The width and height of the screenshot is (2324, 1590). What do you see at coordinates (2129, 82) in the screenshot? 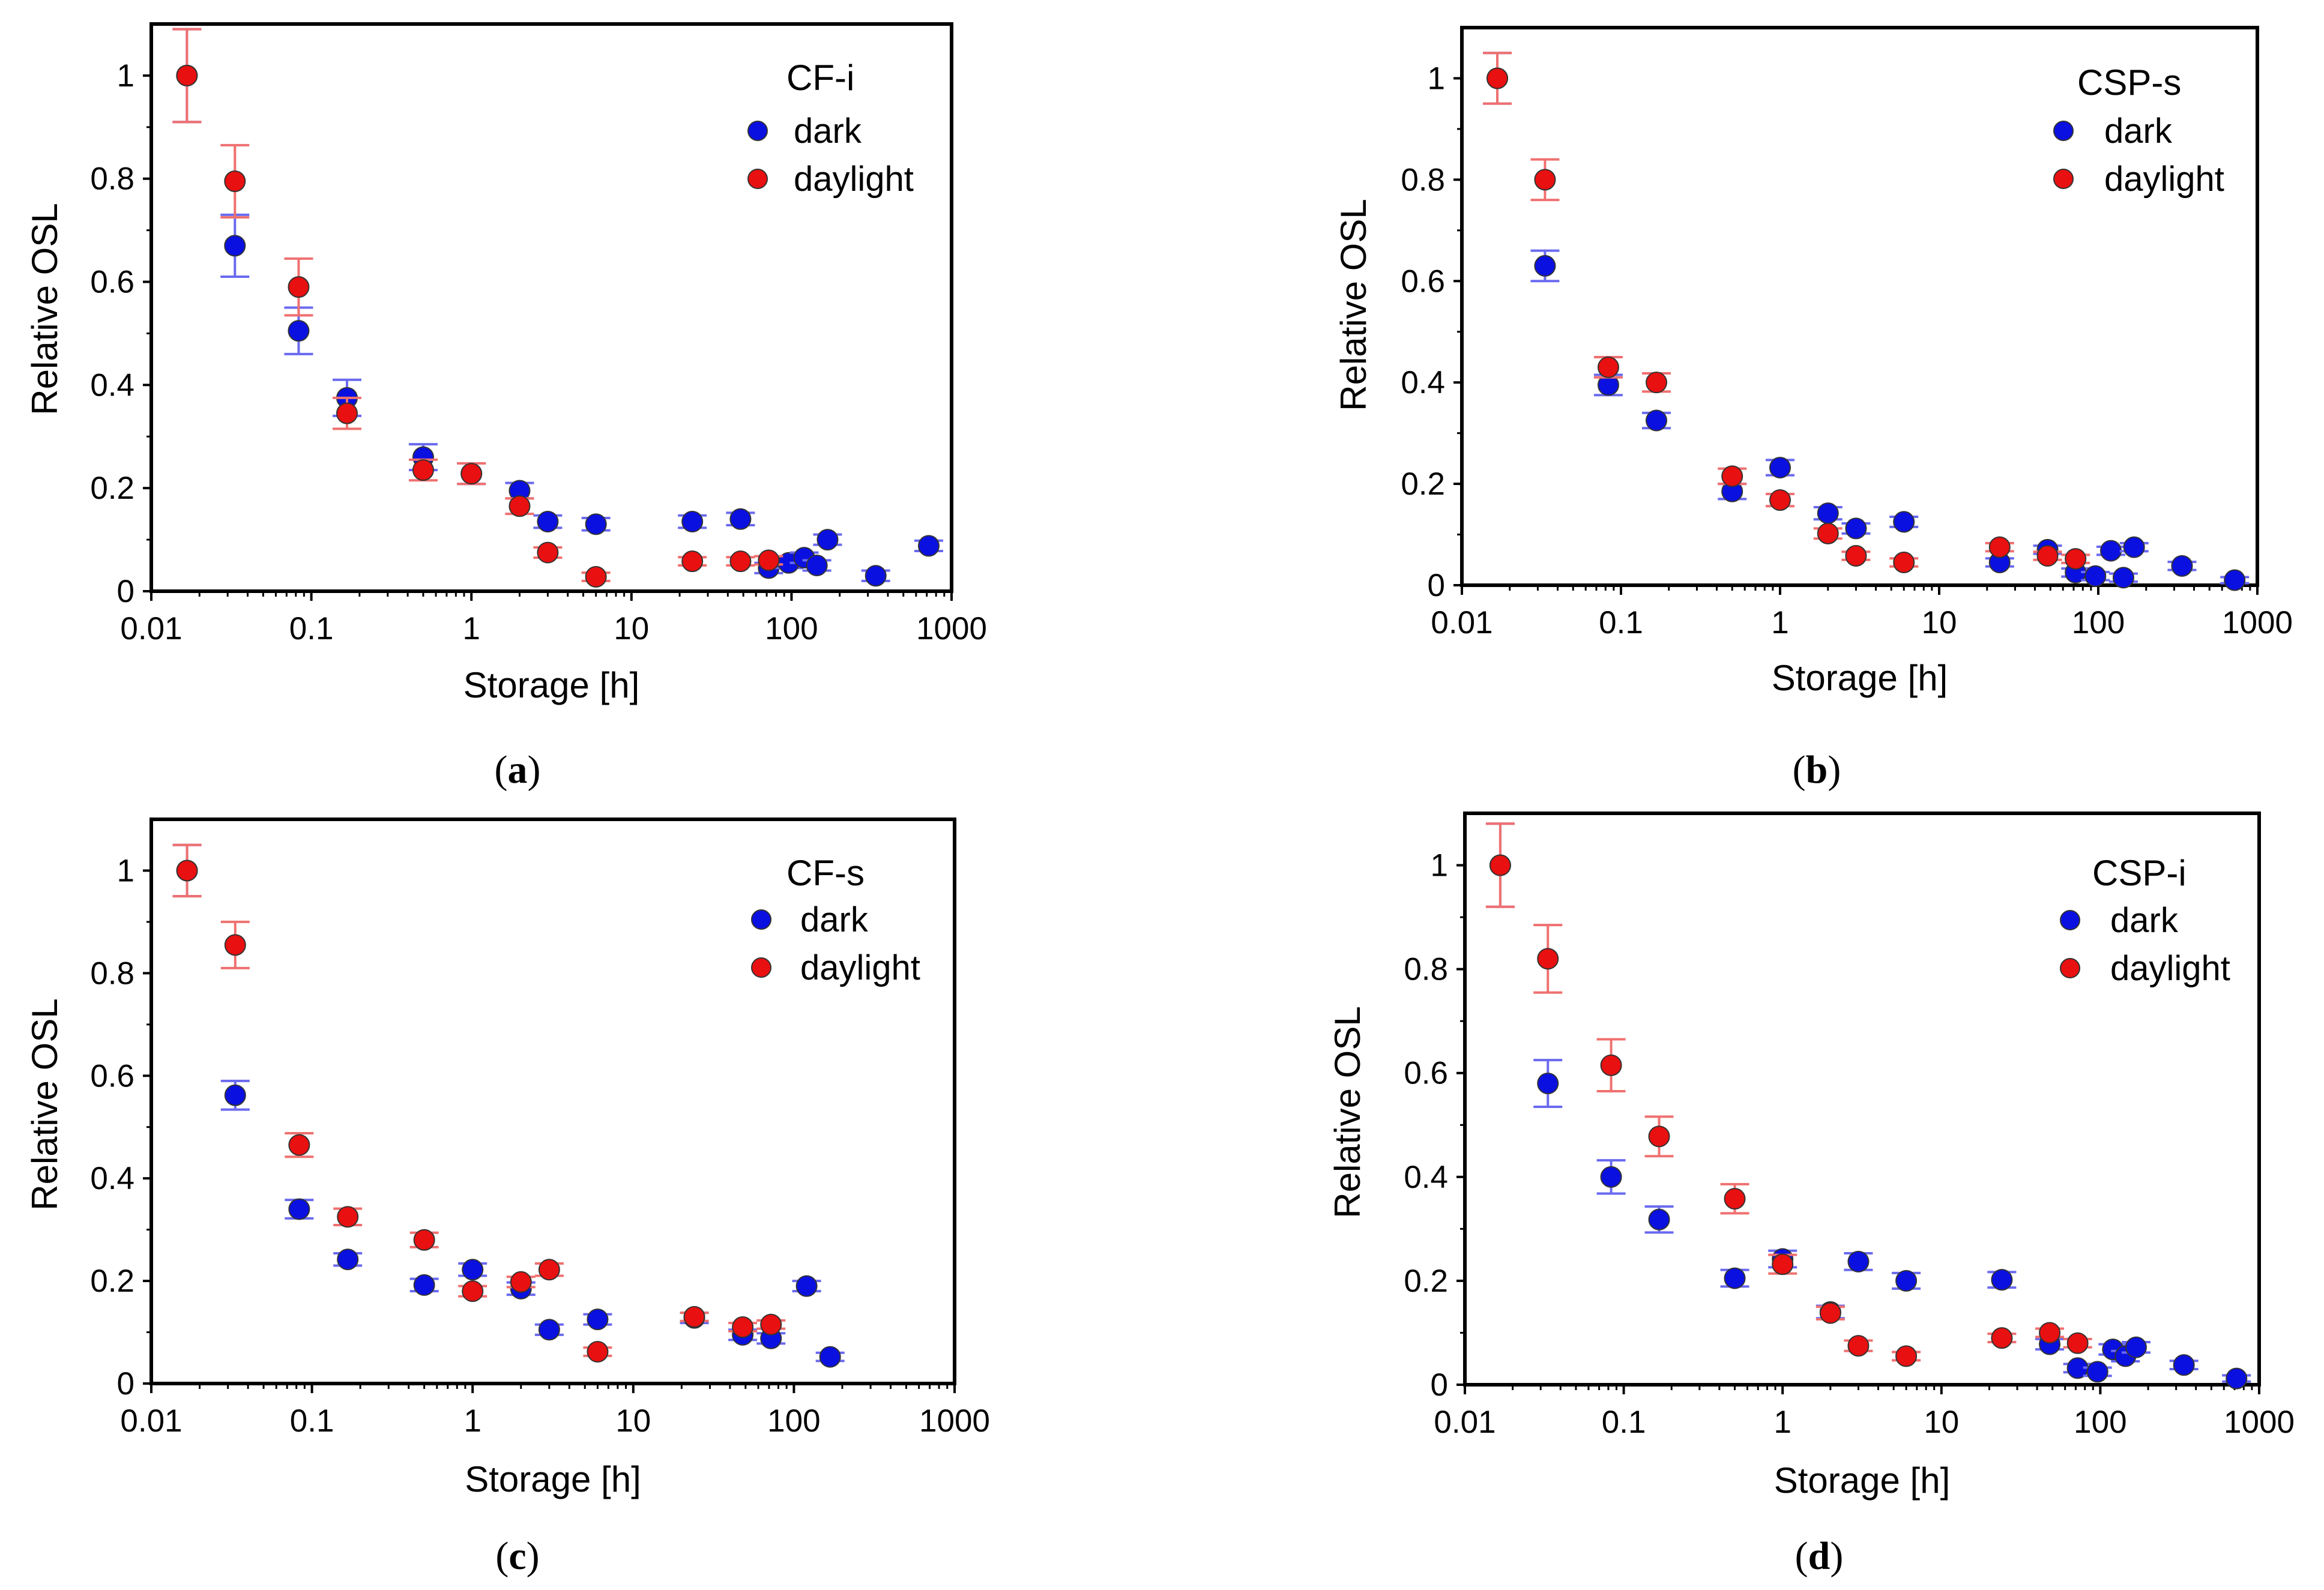
I see `legend-title-b: CSP-s` at bounding box center [2129, 82].